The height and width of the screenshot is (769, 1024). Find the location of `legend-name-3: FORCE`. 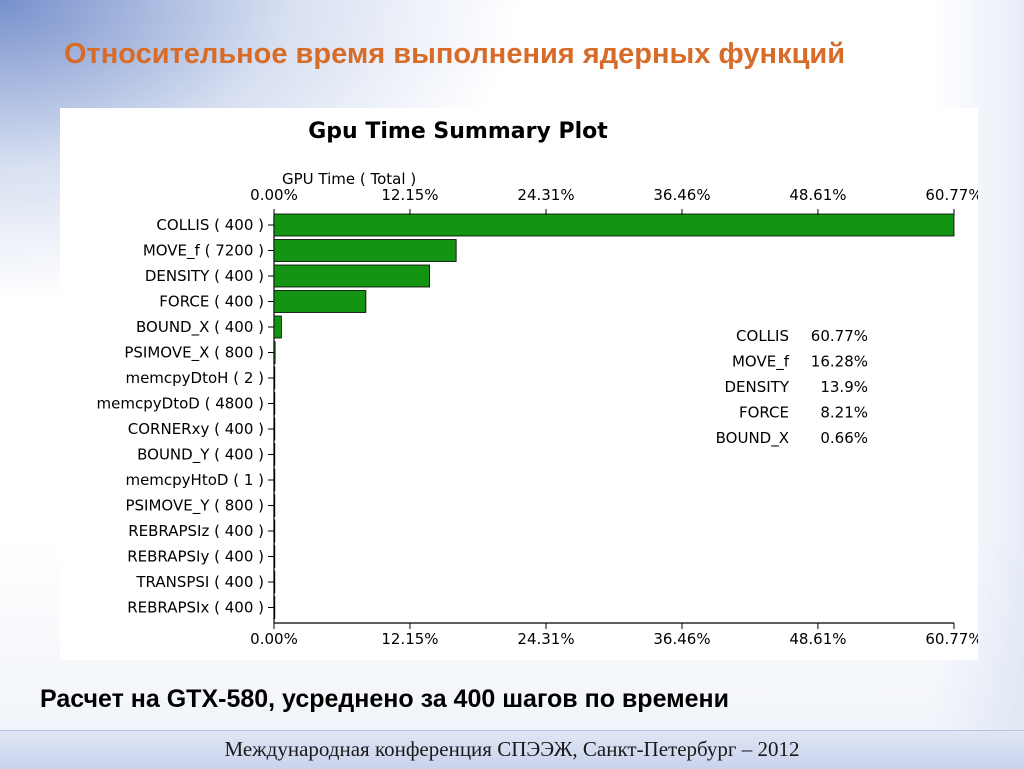

legend-name-3: FORCE is located at coordinates (764, 413).